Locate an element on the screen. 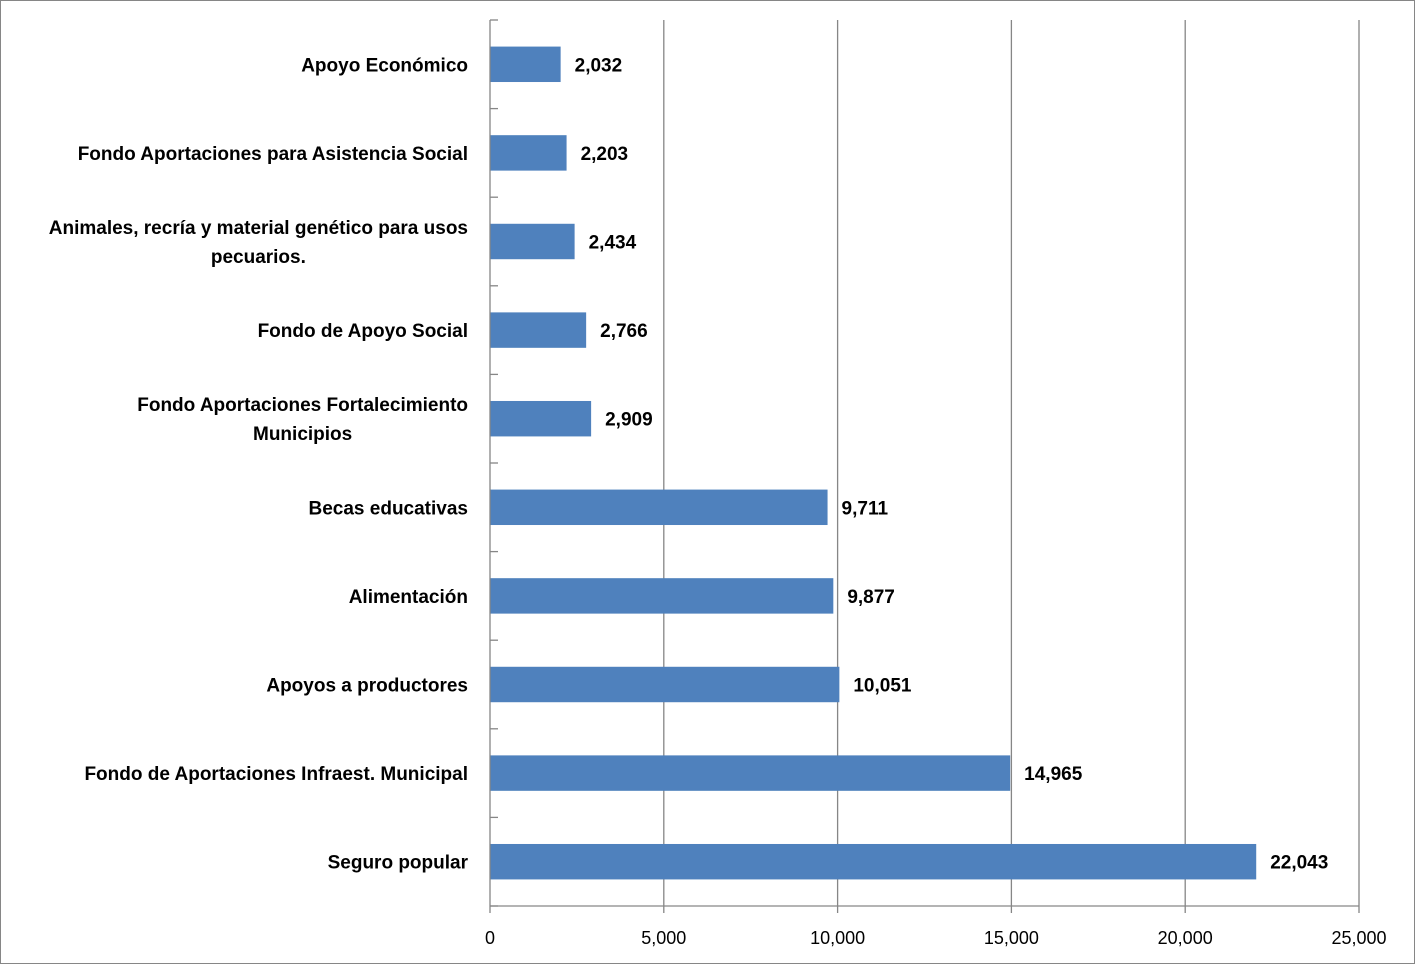  category-label: Alimentación is located at coordinates (408, 597).